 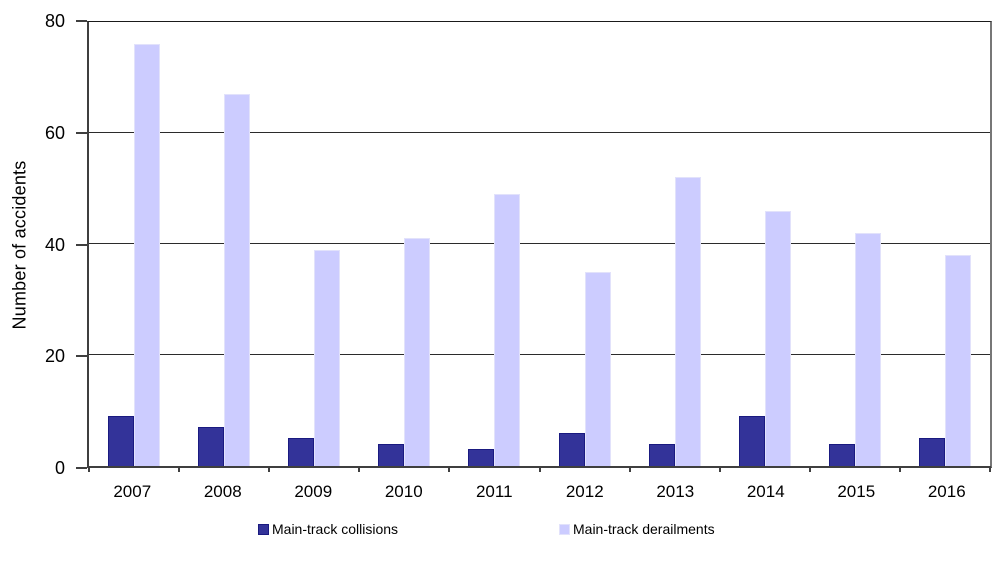 What do you see at coordinates (222, 491) in the screenshot?
I see `x-tick-label-2008: 2008` at bounding box center [222, 491].